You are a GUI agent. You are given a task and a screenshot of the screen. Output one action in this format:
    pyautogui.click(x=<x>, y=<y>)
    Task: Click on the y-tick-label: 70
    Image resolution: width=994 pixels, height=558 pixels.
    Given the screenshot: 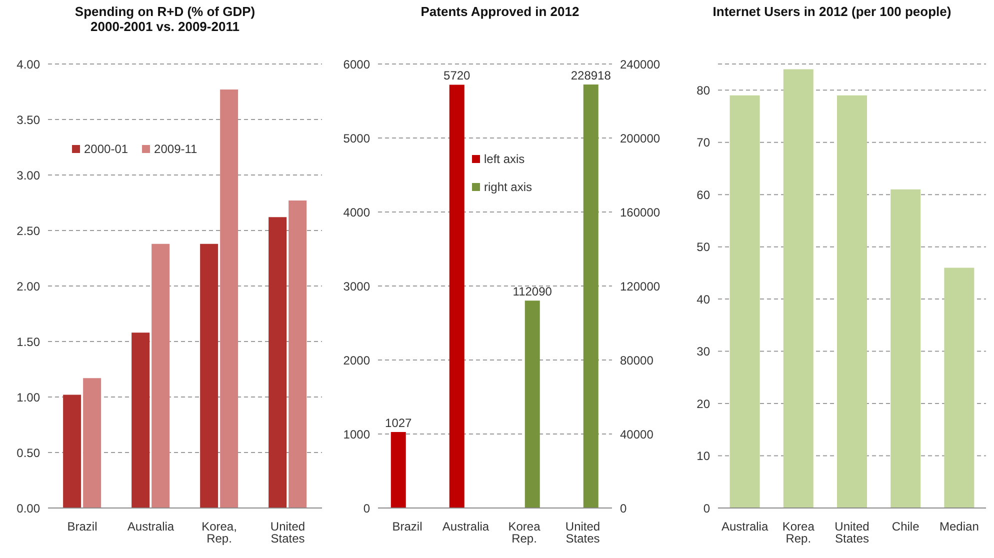 What is the action you would take?
    pyautogui.click(x=703, y=143)
    